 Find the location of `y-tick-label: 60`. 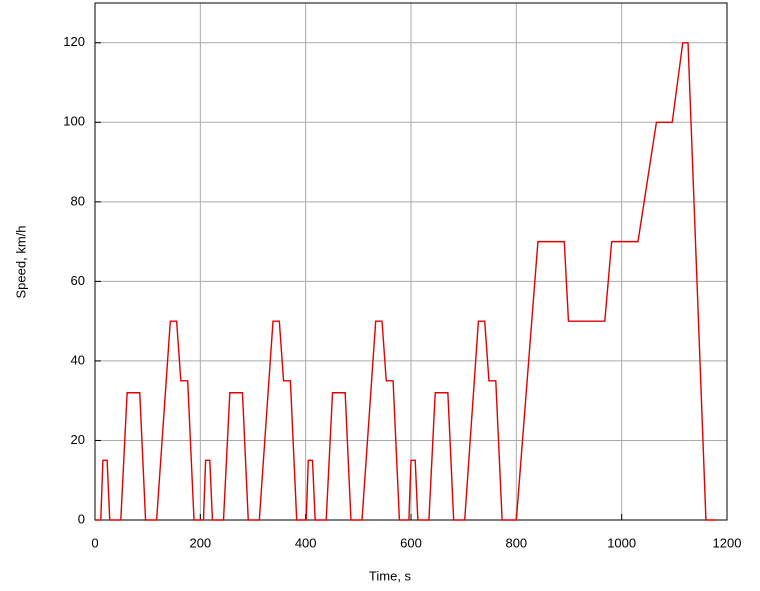

y-tick-label: 60 is located at coordinates (78, 280).